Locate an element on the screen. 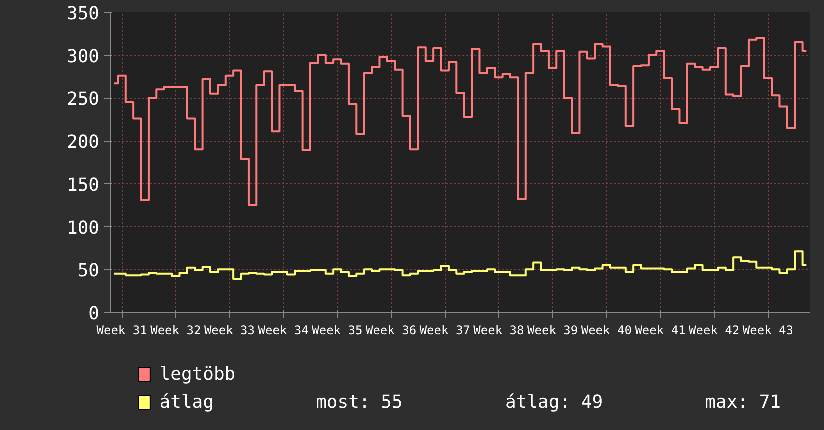 The image size is (824, 430). text: most: 55 is located at coordinates (359, 402).